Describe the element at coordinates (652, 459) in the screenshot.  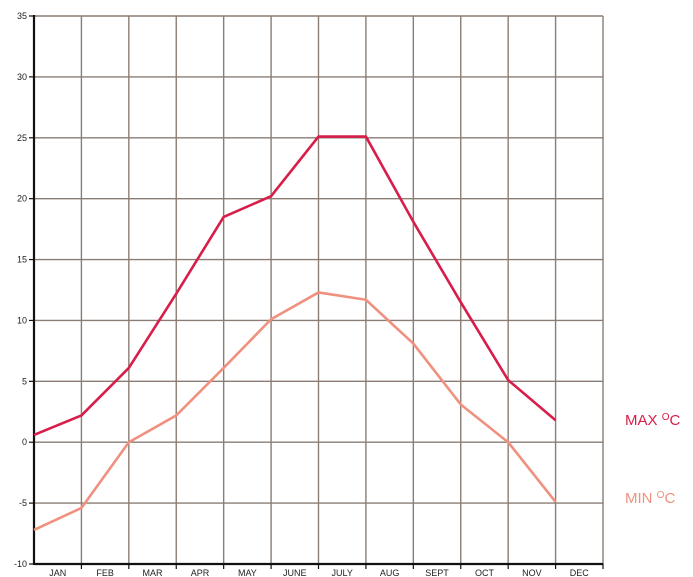
I see `chart-legend: MAX OC MIN OC` at that location.